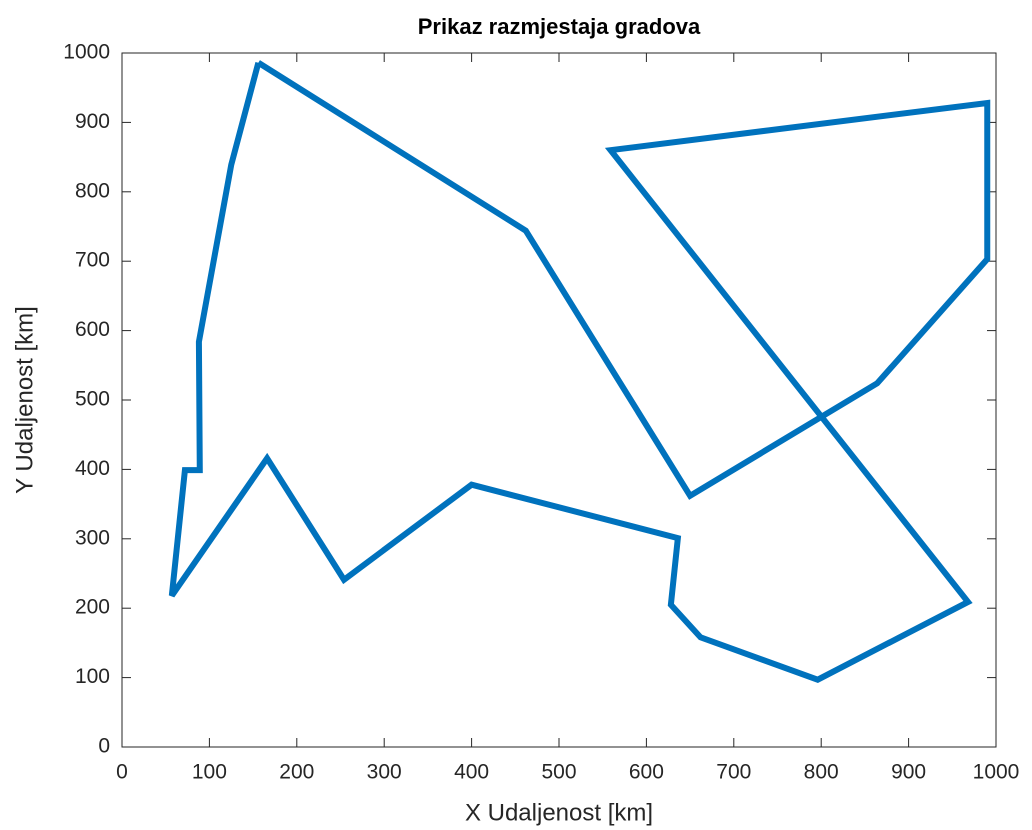  I want to click on x-tick-label: 1000, so click(996, 772).